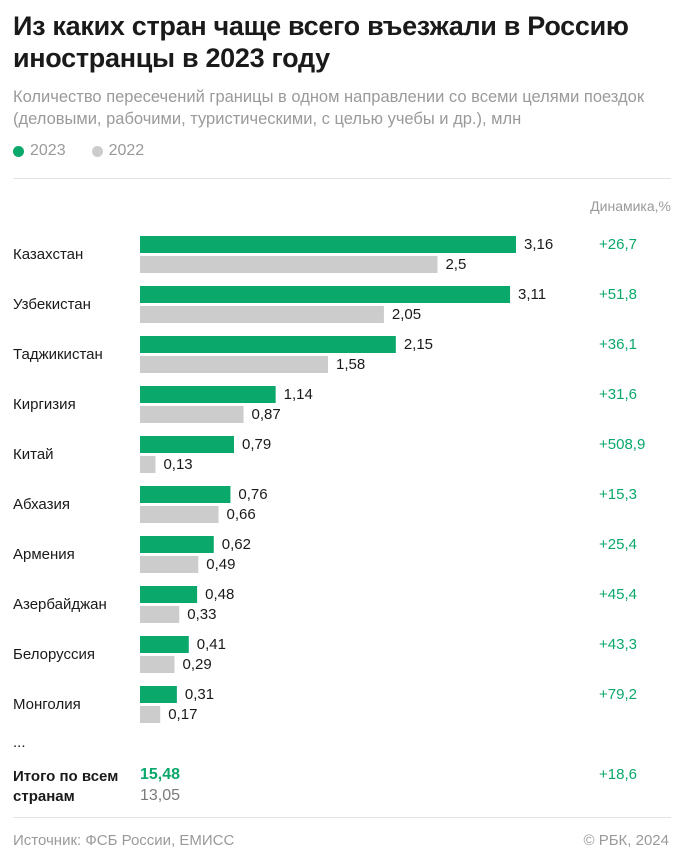  I want to click on legend: 2023 2022, so click(91, 151).